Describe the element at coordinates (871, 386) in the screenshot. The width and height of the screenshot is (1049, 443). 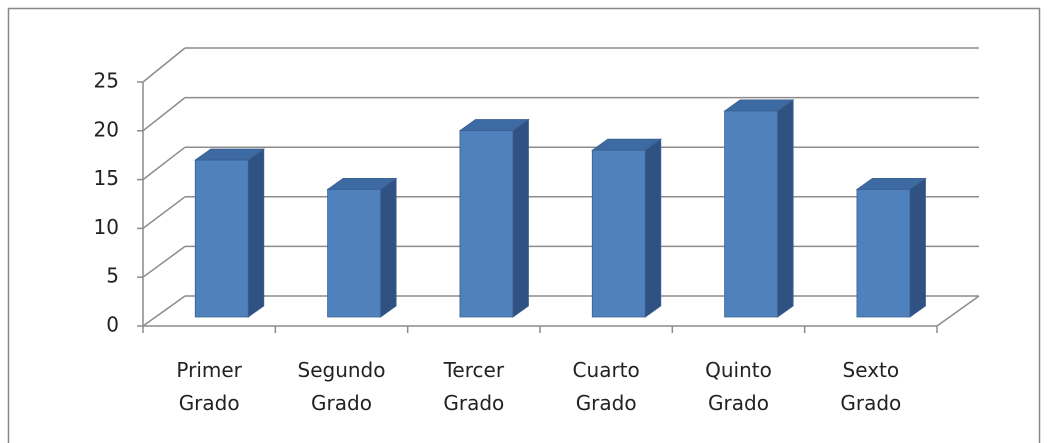
I see `x-tick-label: Sexto Grado` at that location.